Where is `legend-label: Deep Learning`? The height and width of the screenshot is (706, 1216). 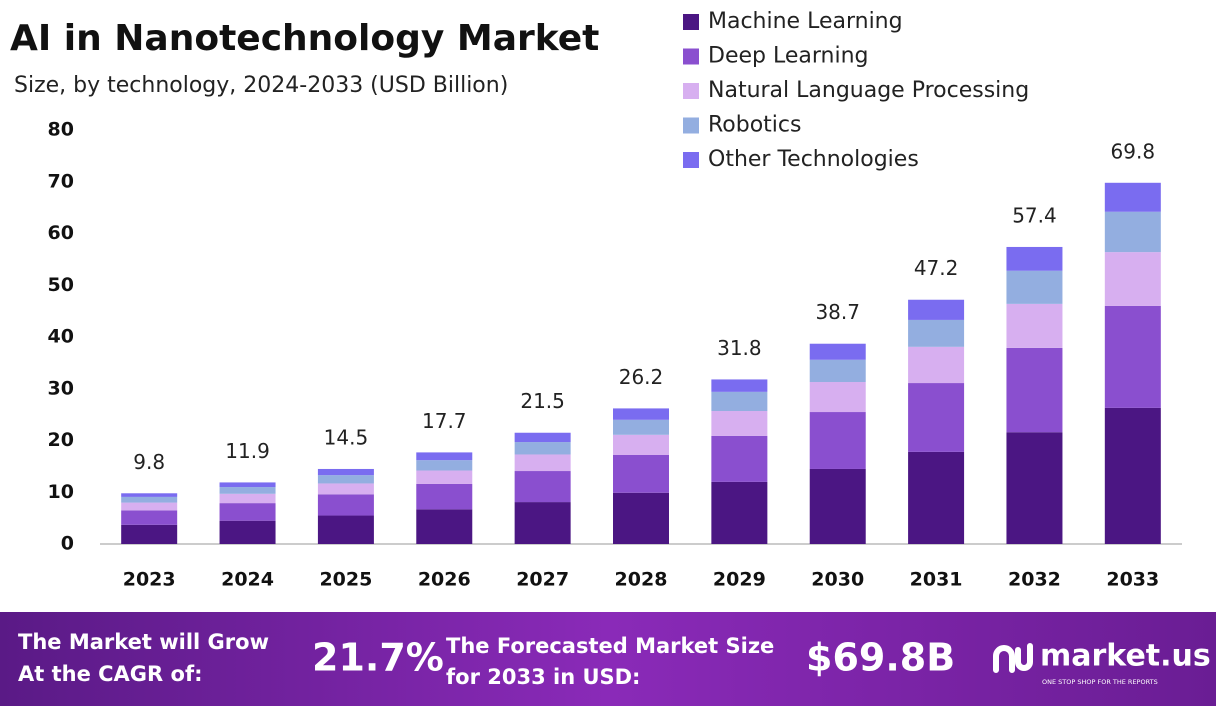 legend-label: Deep Learning is located at coordinates (788, 56).